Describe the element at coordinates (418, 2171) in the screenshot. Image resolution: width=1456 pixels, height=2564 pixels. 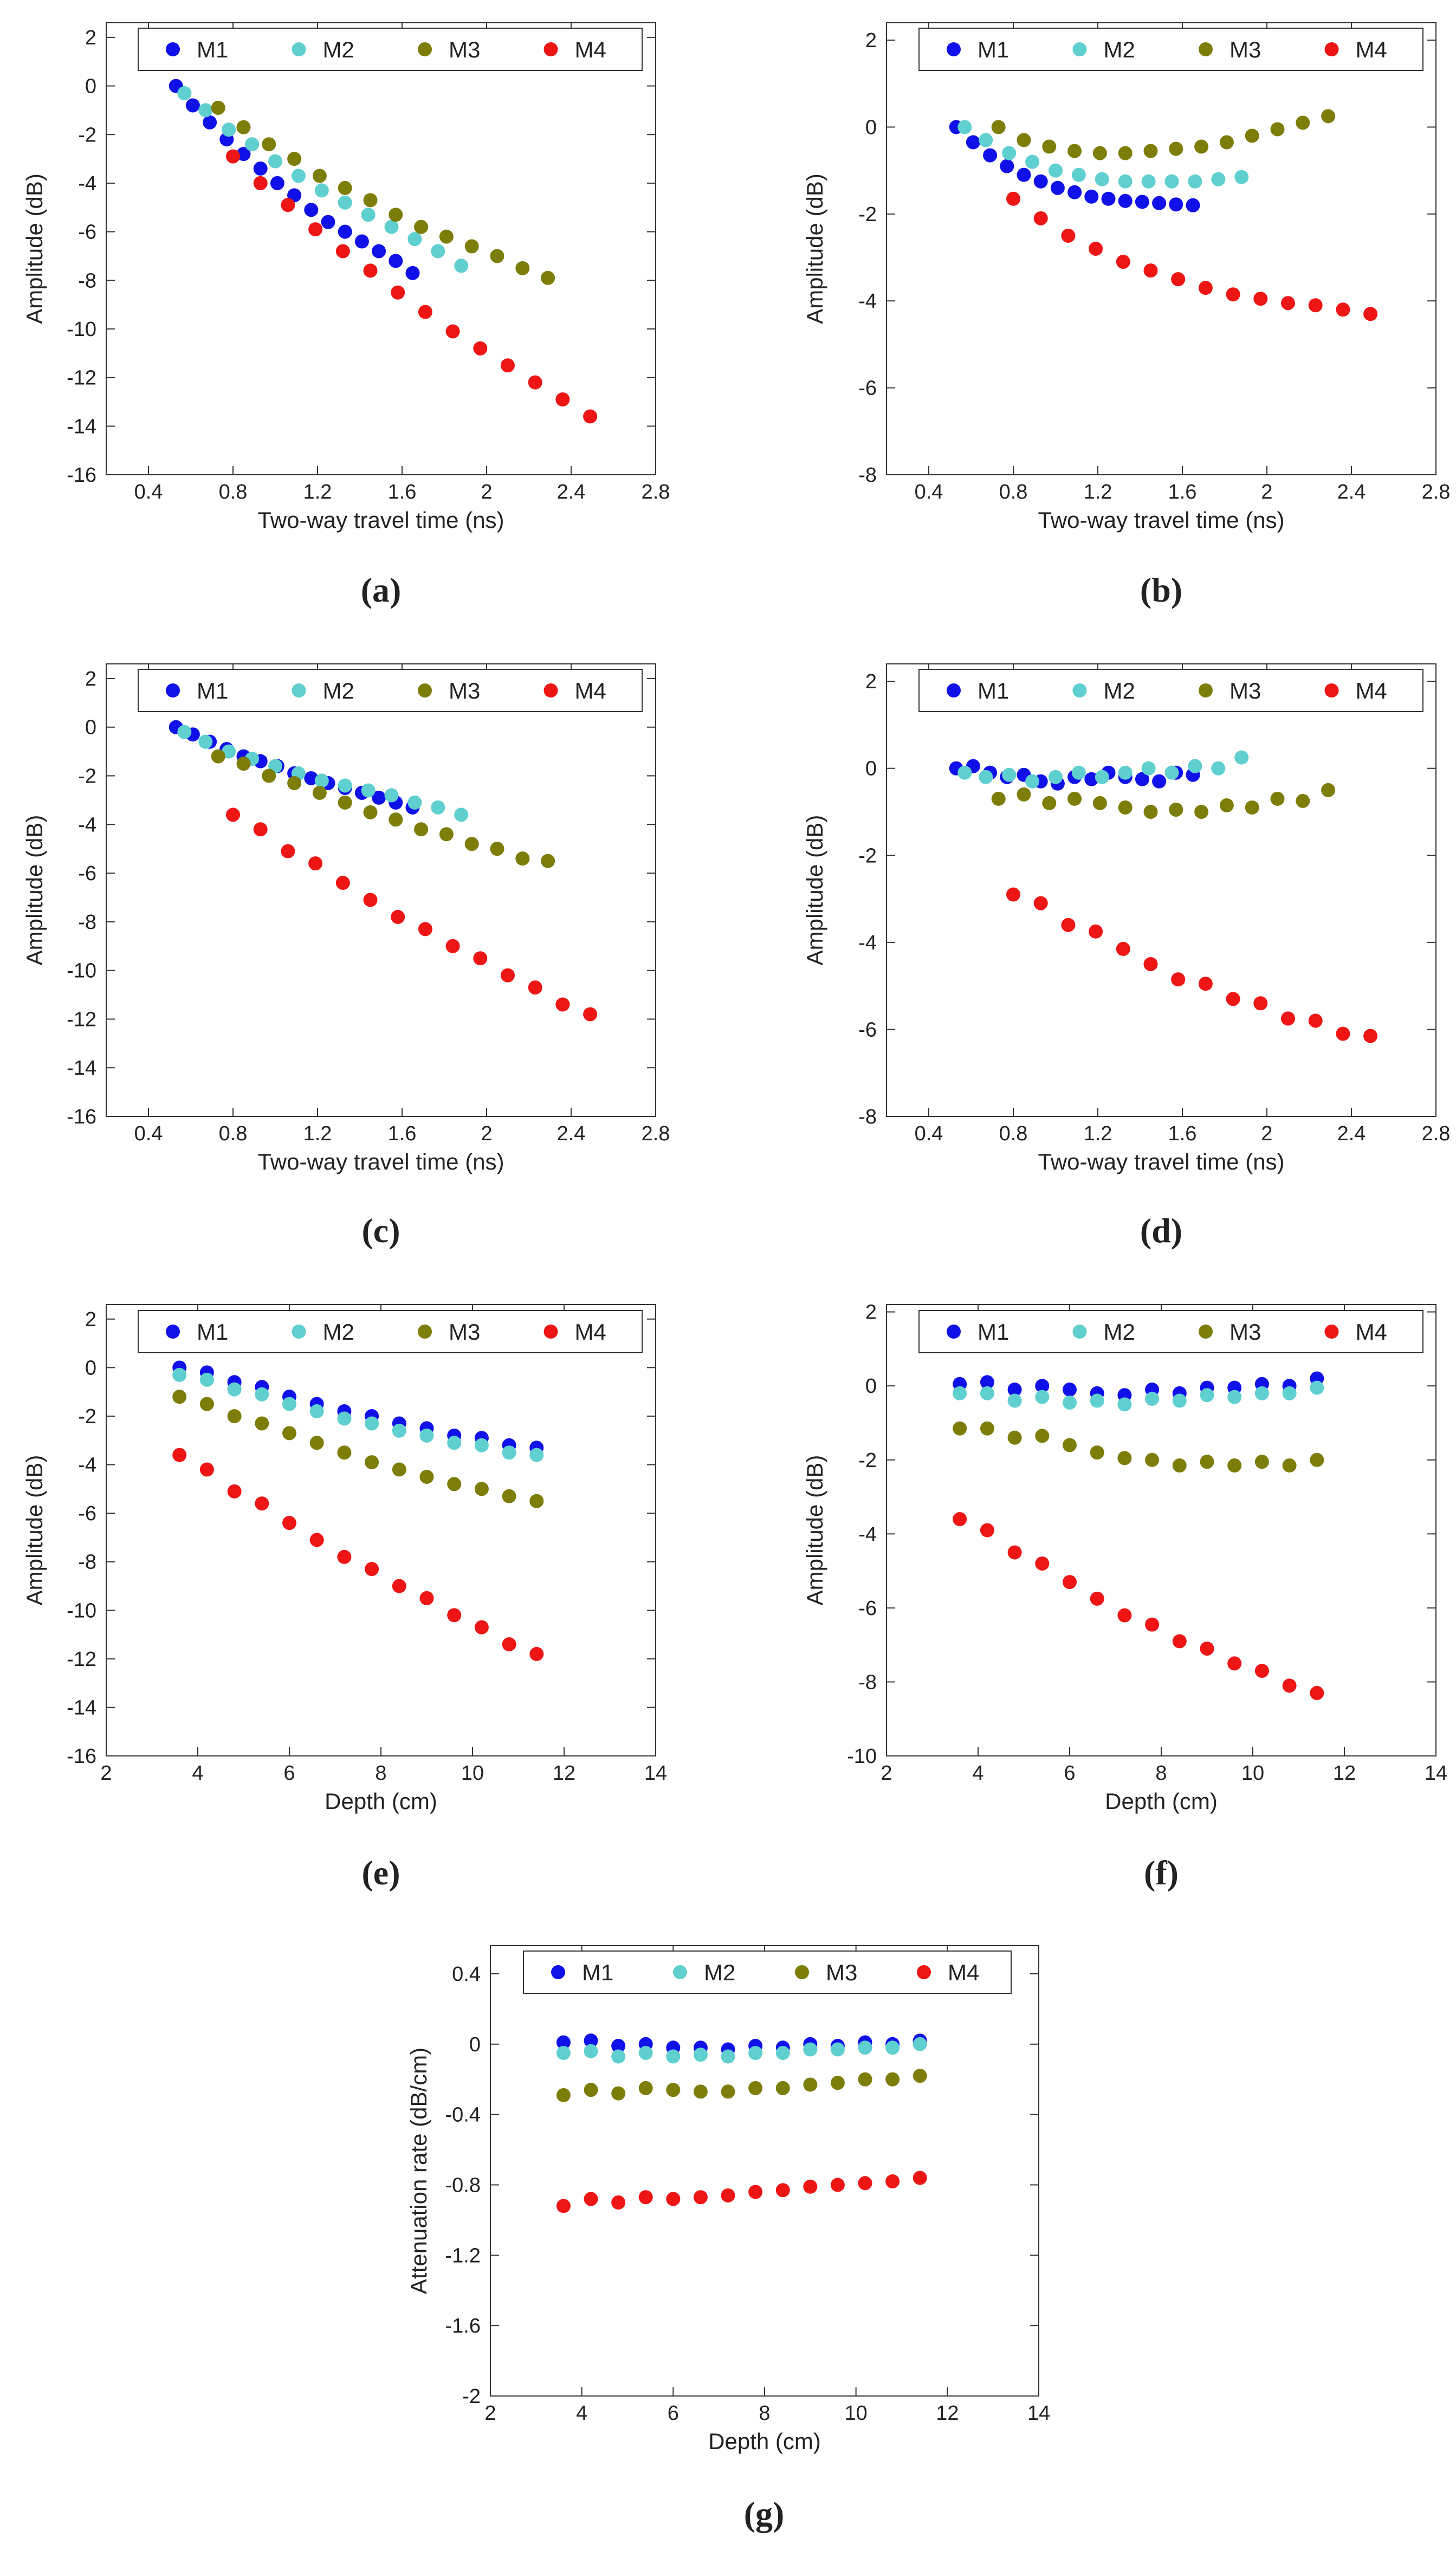
I see `y-axis-title: Attenuation rate (dB/cm)` at that location.